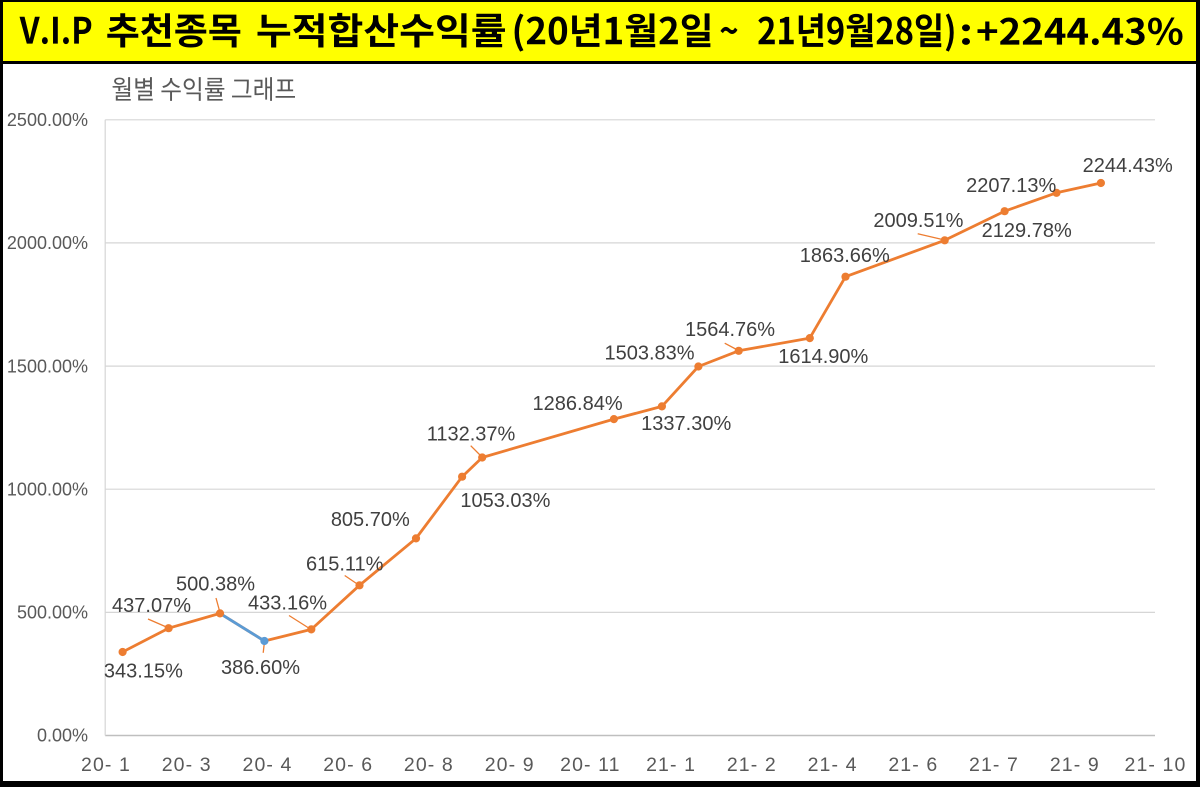  I want to click on svg-text: 21- 1, so click(671, 765).